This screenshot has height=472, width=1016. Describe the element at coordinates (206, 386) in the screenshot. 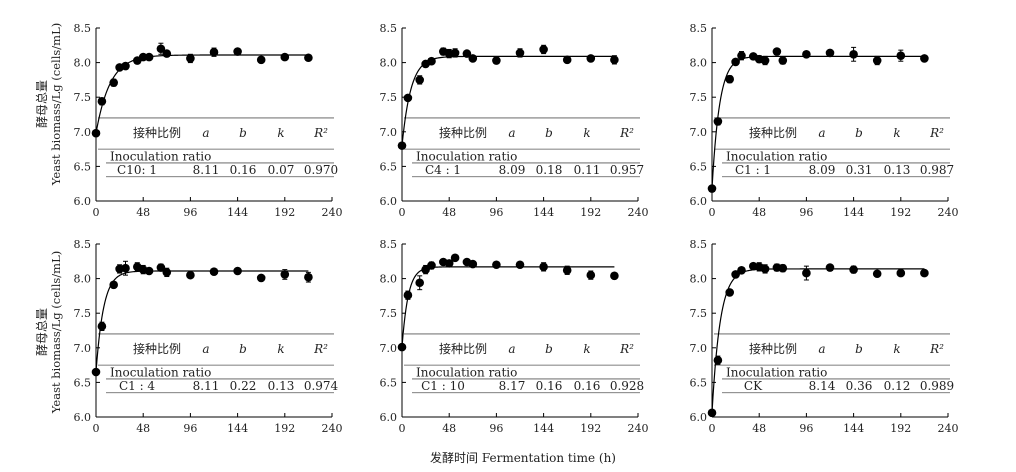

I see `table-value-a: 8.11` at that location.